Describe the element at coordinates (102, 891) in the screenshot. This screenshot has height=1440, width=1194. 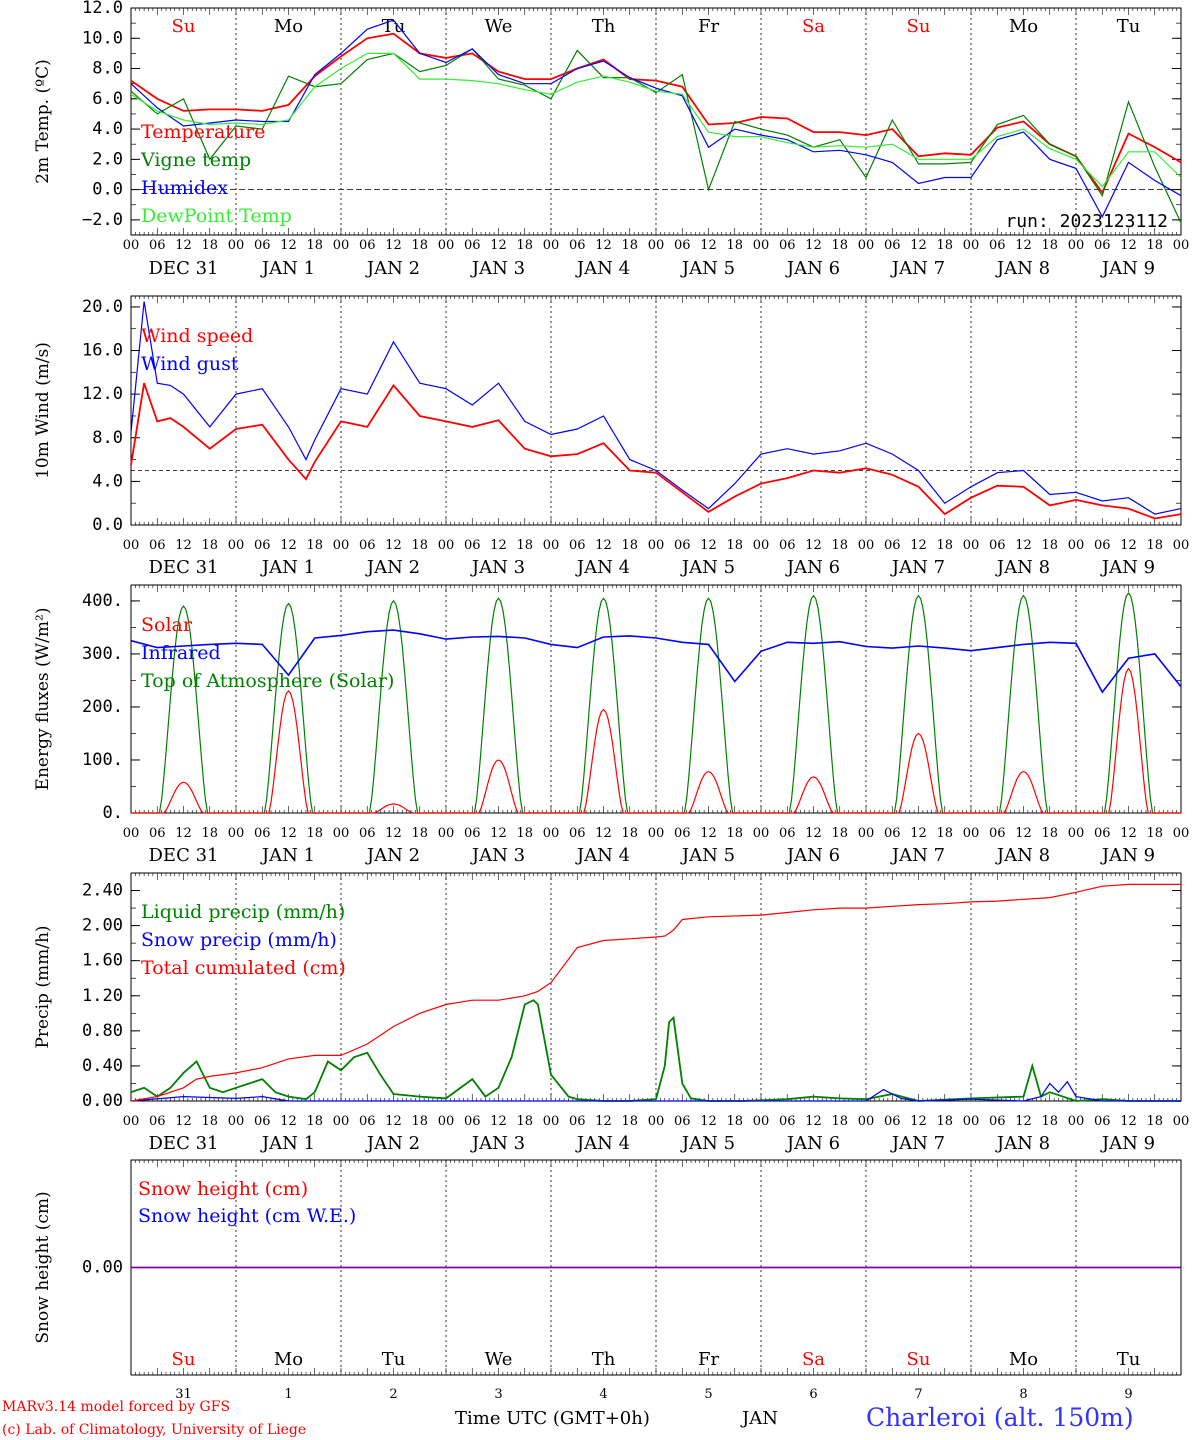
I see `y-tick-label: 2.40` at that location.